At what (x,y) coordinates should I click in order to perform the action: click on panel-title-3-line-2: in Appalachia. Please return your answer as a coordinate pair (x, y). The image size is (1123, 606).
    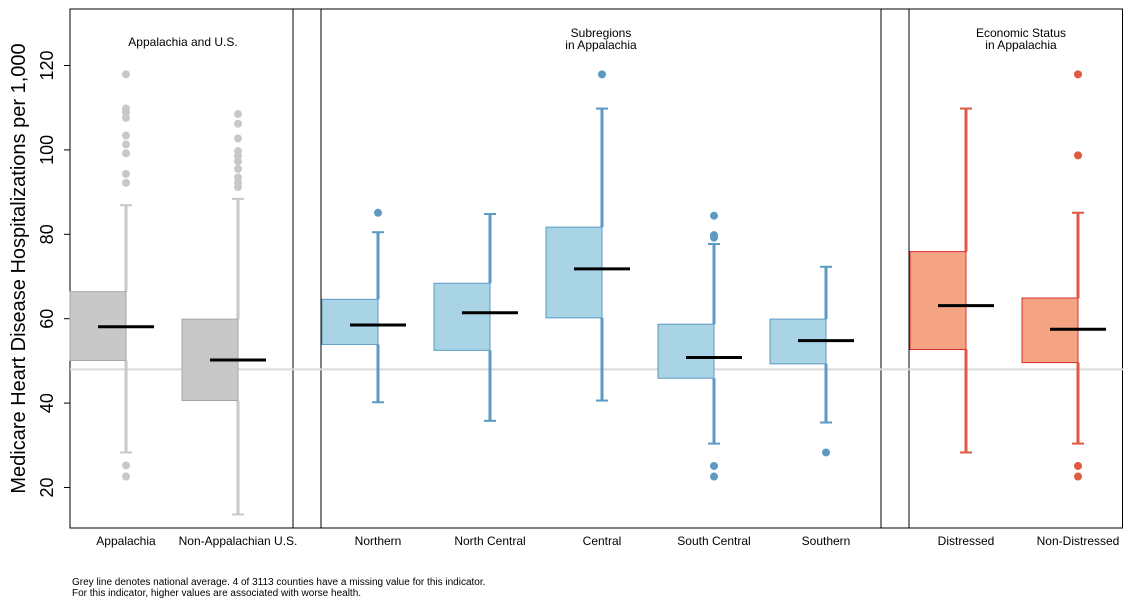
    Looking at the image, I should click on (1021, 45).